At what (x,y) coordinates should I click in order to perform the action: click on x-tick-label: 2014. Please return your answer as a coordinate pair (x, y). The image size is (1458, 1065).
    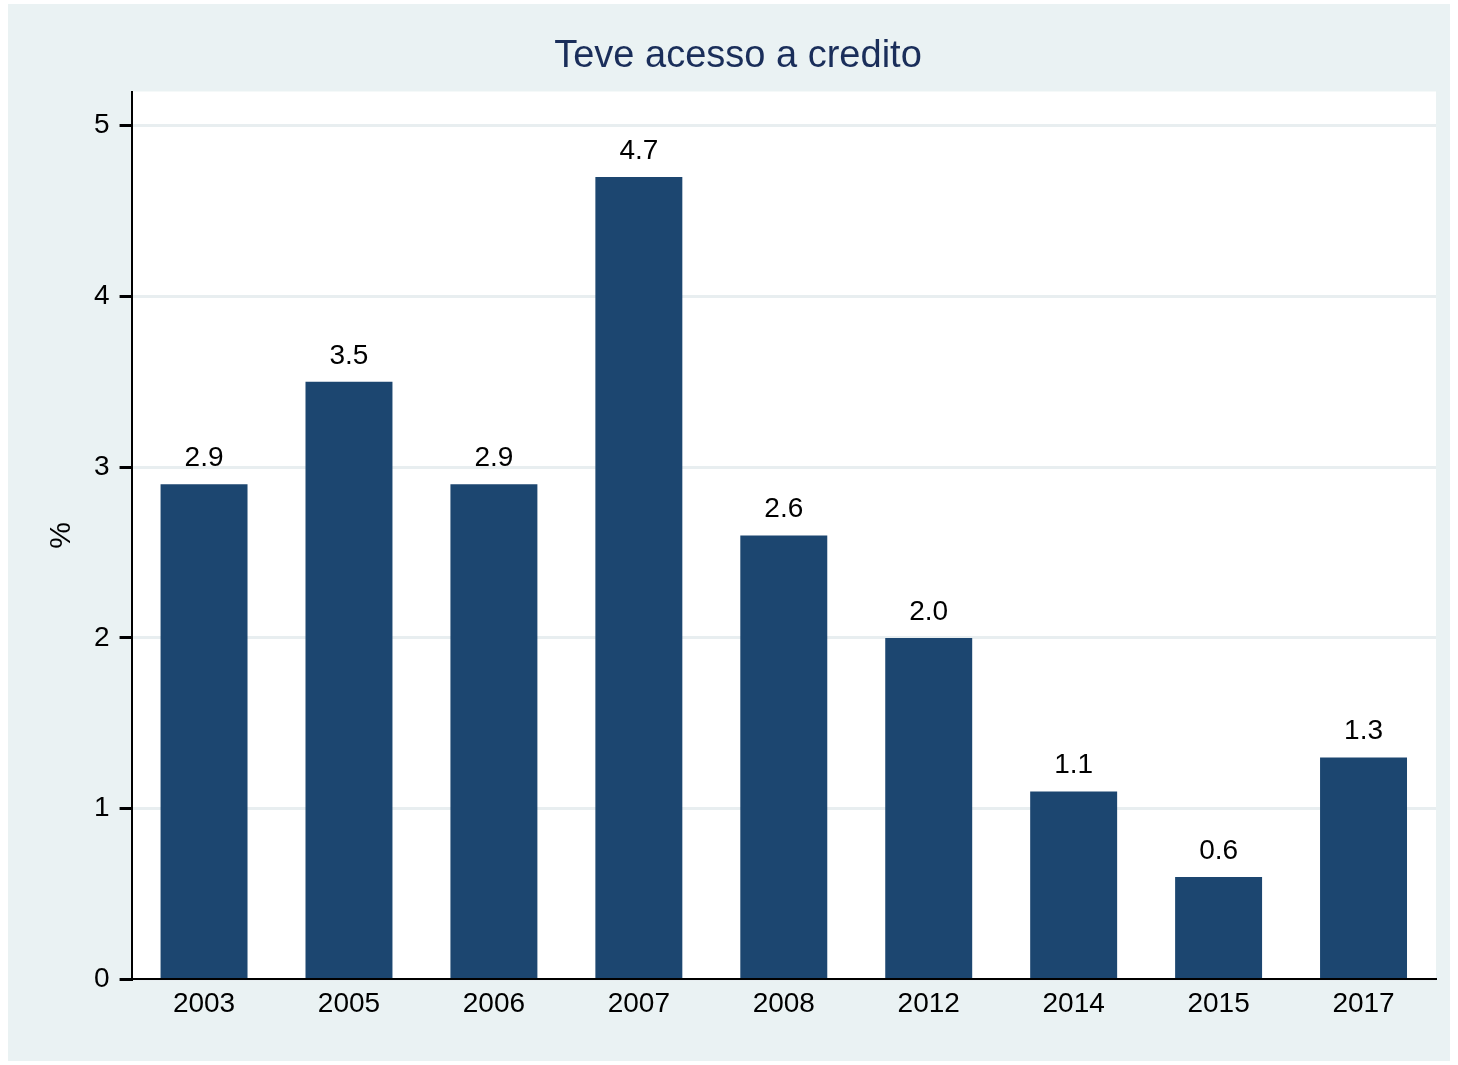
    Looking at the image, I should click on (1073, 1002).